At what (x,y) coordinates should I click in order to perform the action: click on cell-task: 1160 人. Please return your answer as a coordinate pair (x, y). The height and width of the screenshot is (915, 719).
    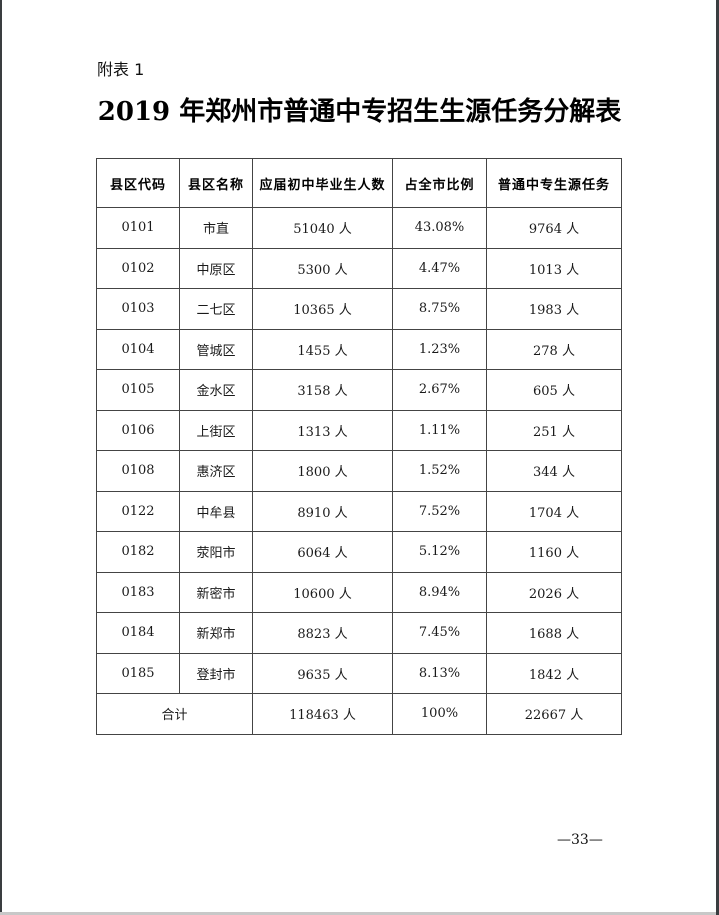
    Looking at the image, I should click on (554, 552).